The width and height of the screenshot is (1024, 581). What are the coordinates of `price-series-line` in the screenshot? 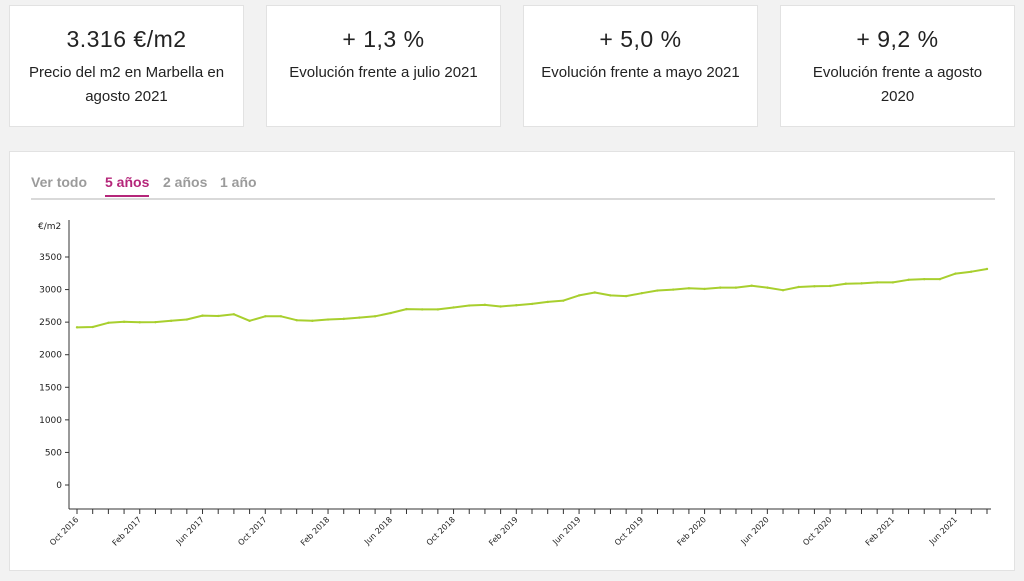 It's located at (532, 298).